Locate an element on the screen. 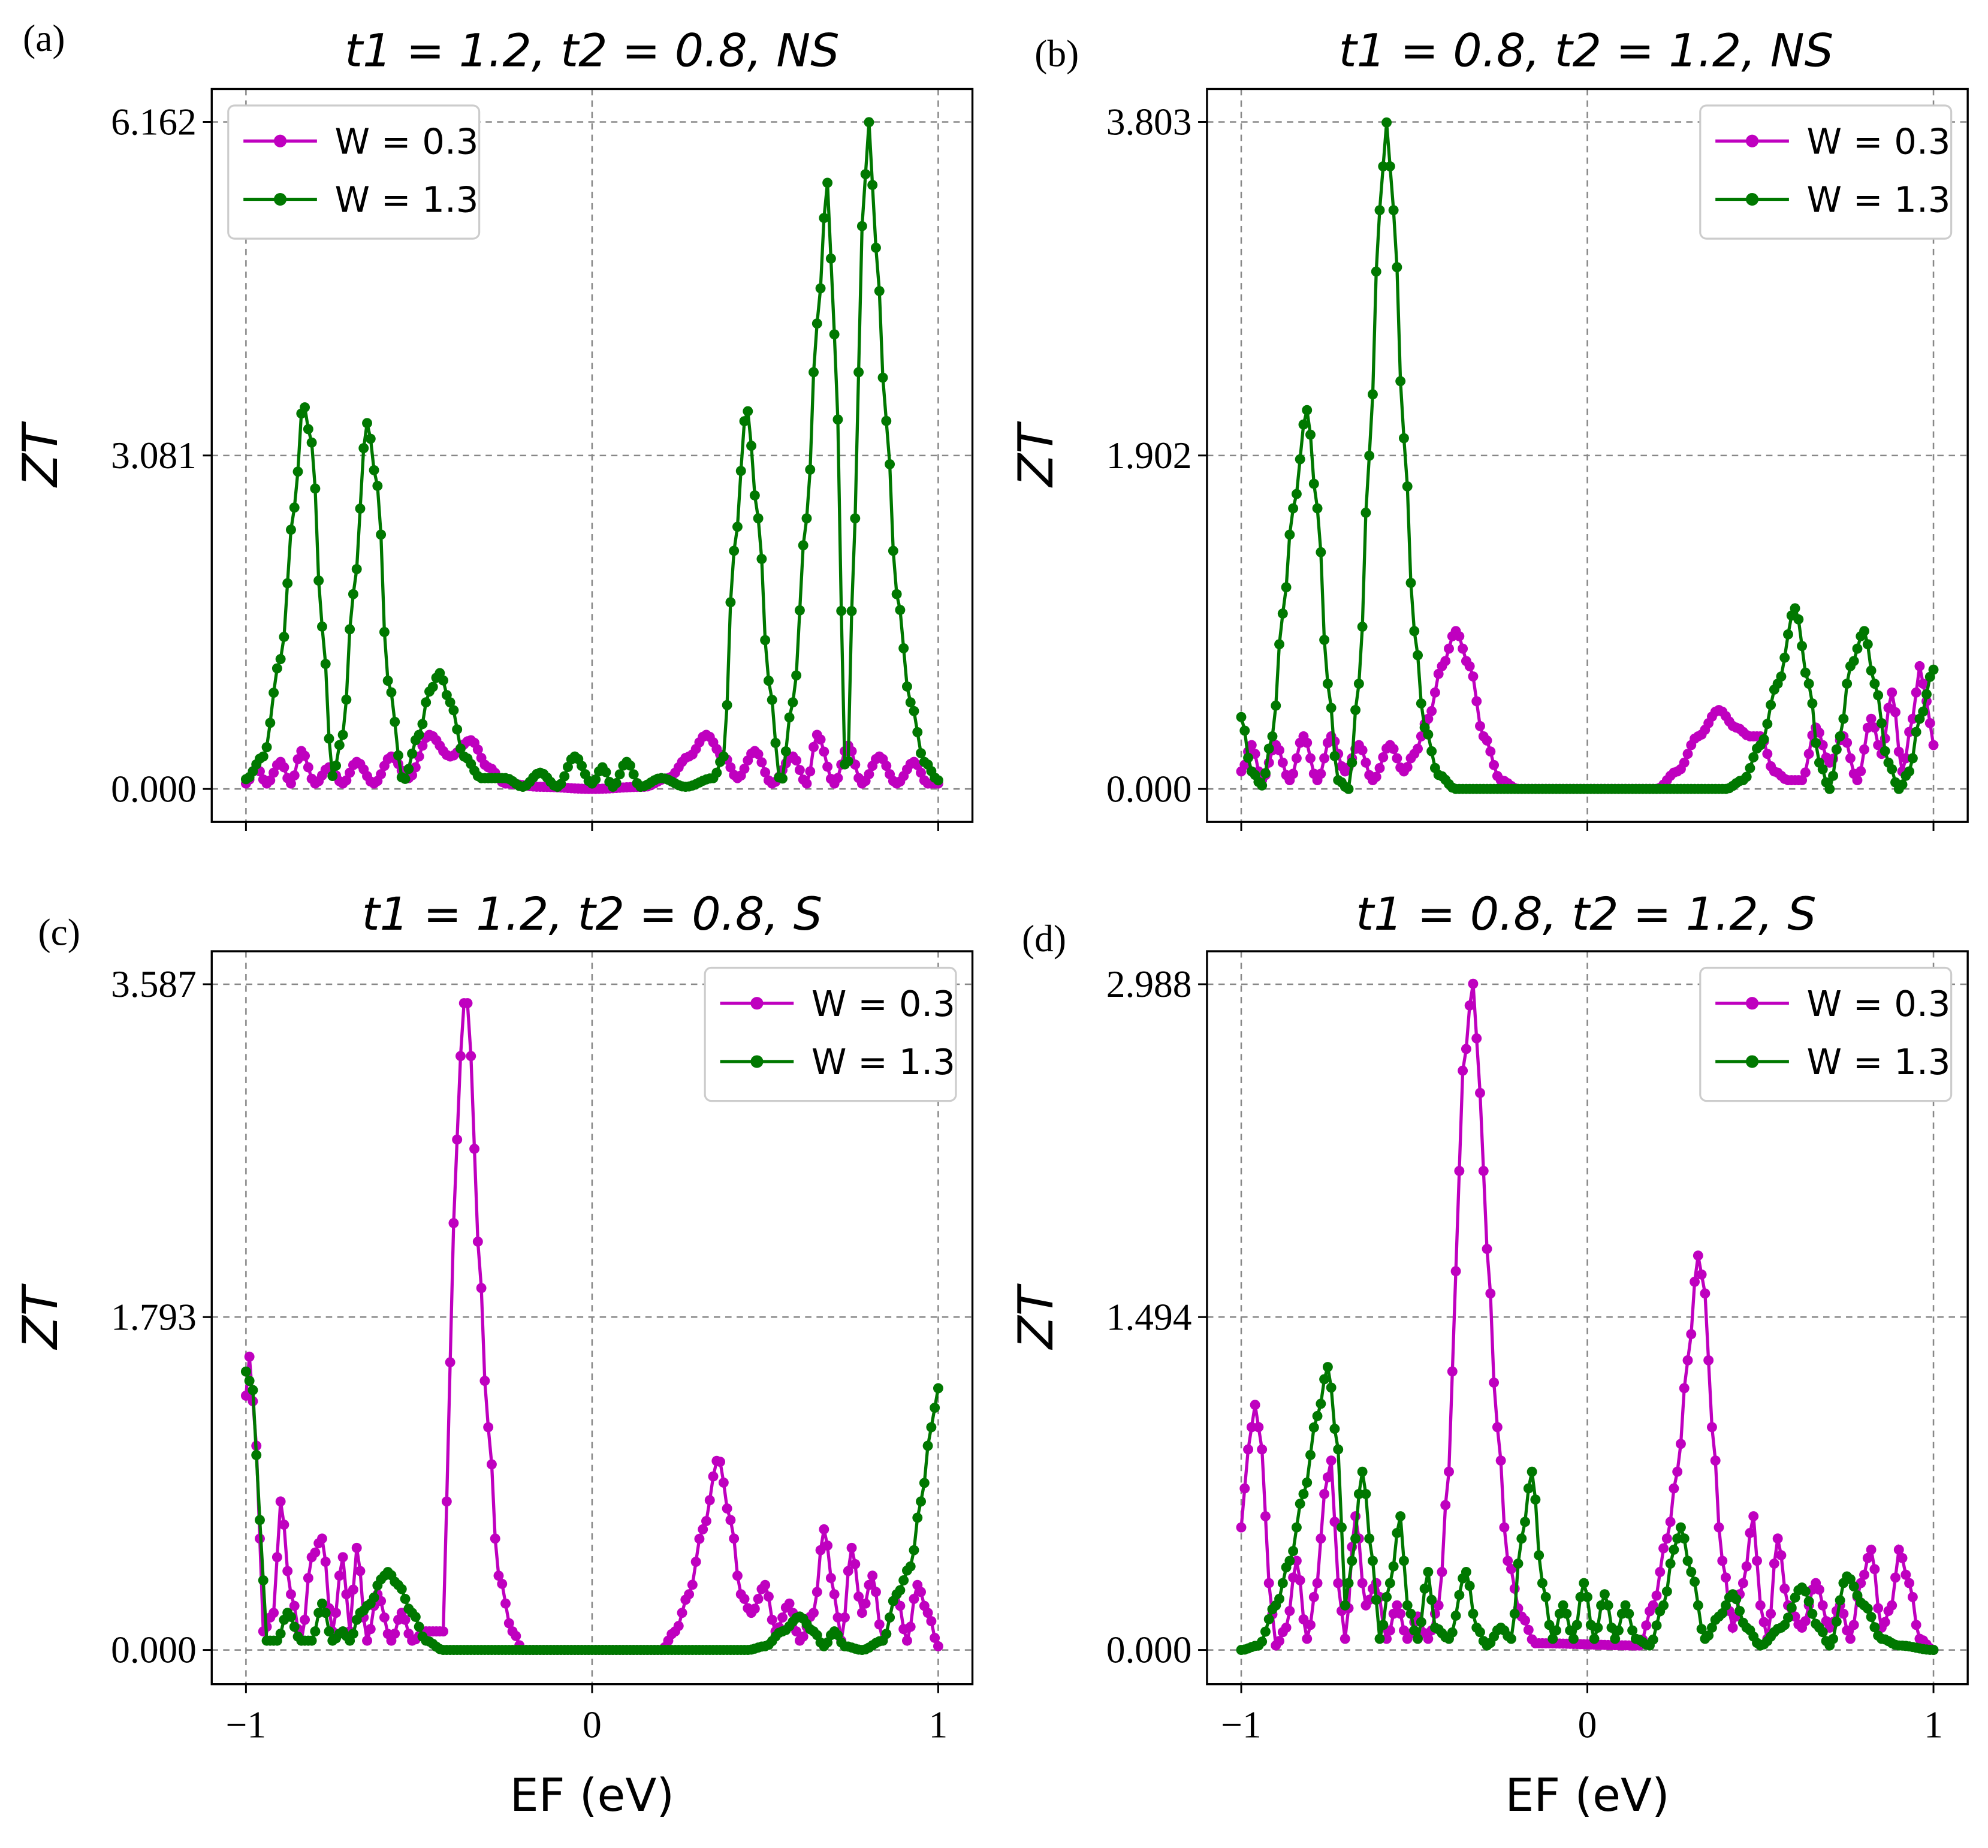 The height and width of the screenshot is (1848, 1988). subplot-title: t1 = 1.2, t2 = 0.8, S is located at coordinates (592, 914).